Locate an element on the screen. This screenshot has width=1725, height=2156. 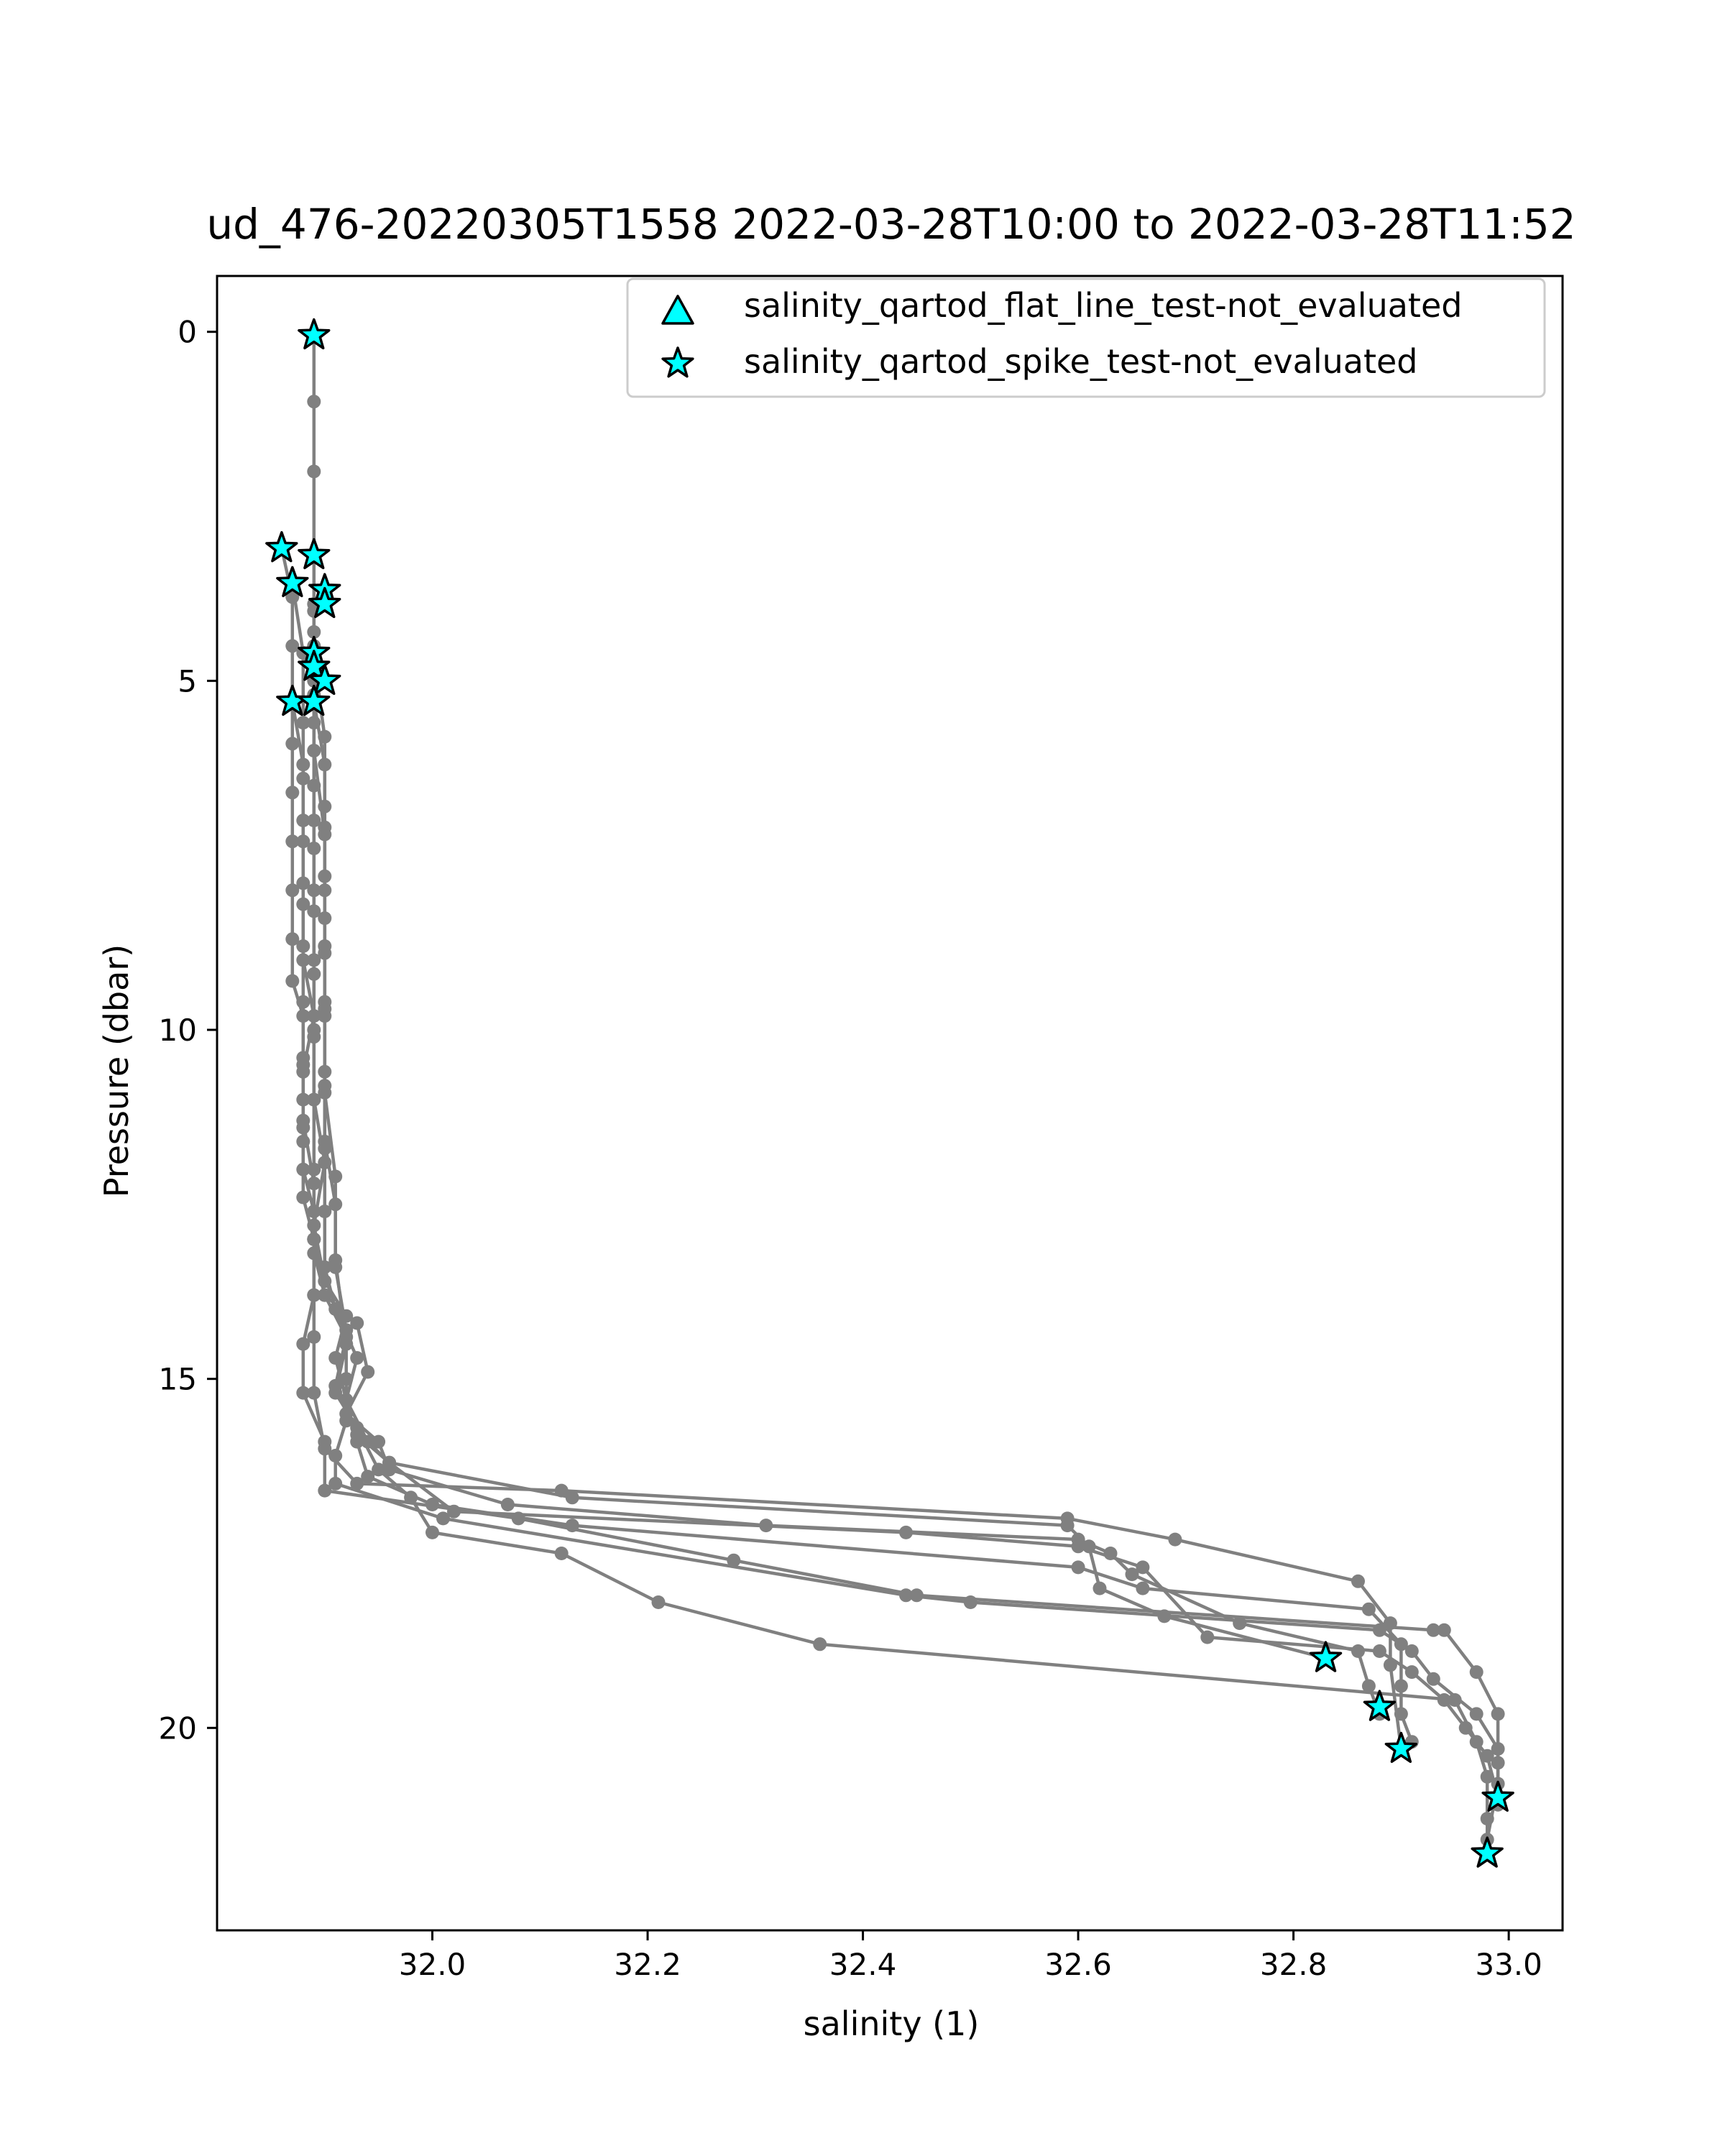
y-tick-label: 10 is located at coordinates (178, 1030).